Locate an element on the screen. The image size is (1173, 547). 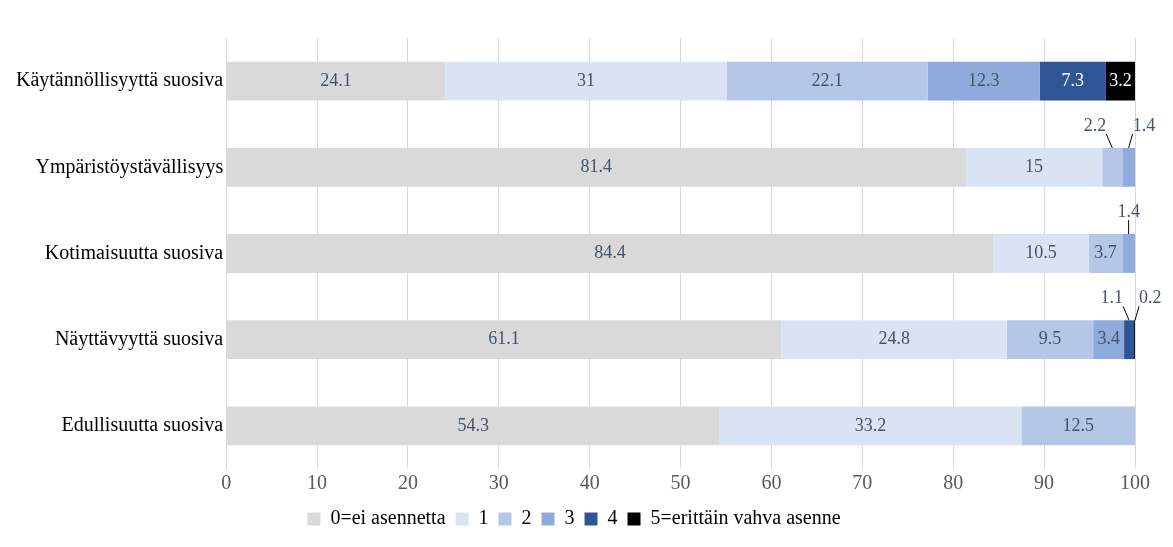
x-tick-label: 20 is located at coordinates (407, 482).